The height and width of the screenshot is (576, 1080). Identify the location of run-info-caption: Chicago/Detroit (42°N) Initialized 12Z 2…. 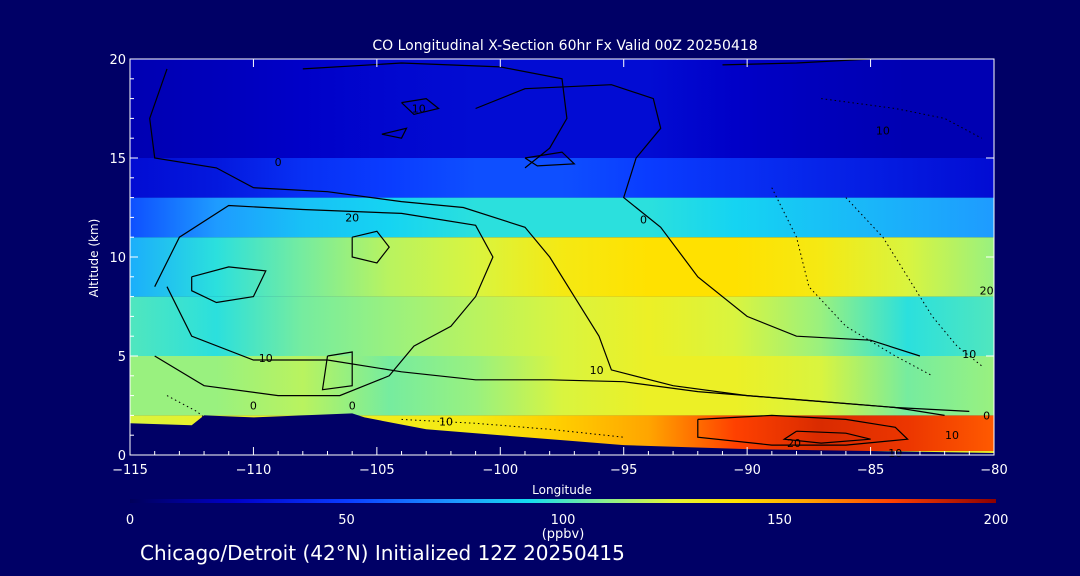
(382, 553).